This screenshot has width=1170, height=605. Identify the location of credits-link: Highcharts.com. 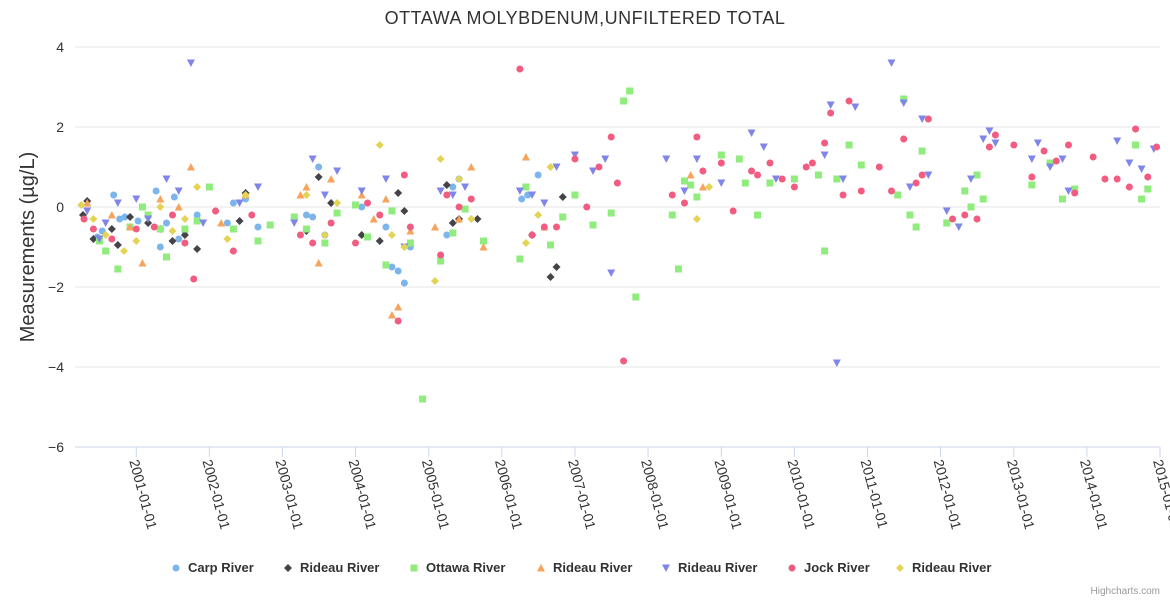
(1125, 591).